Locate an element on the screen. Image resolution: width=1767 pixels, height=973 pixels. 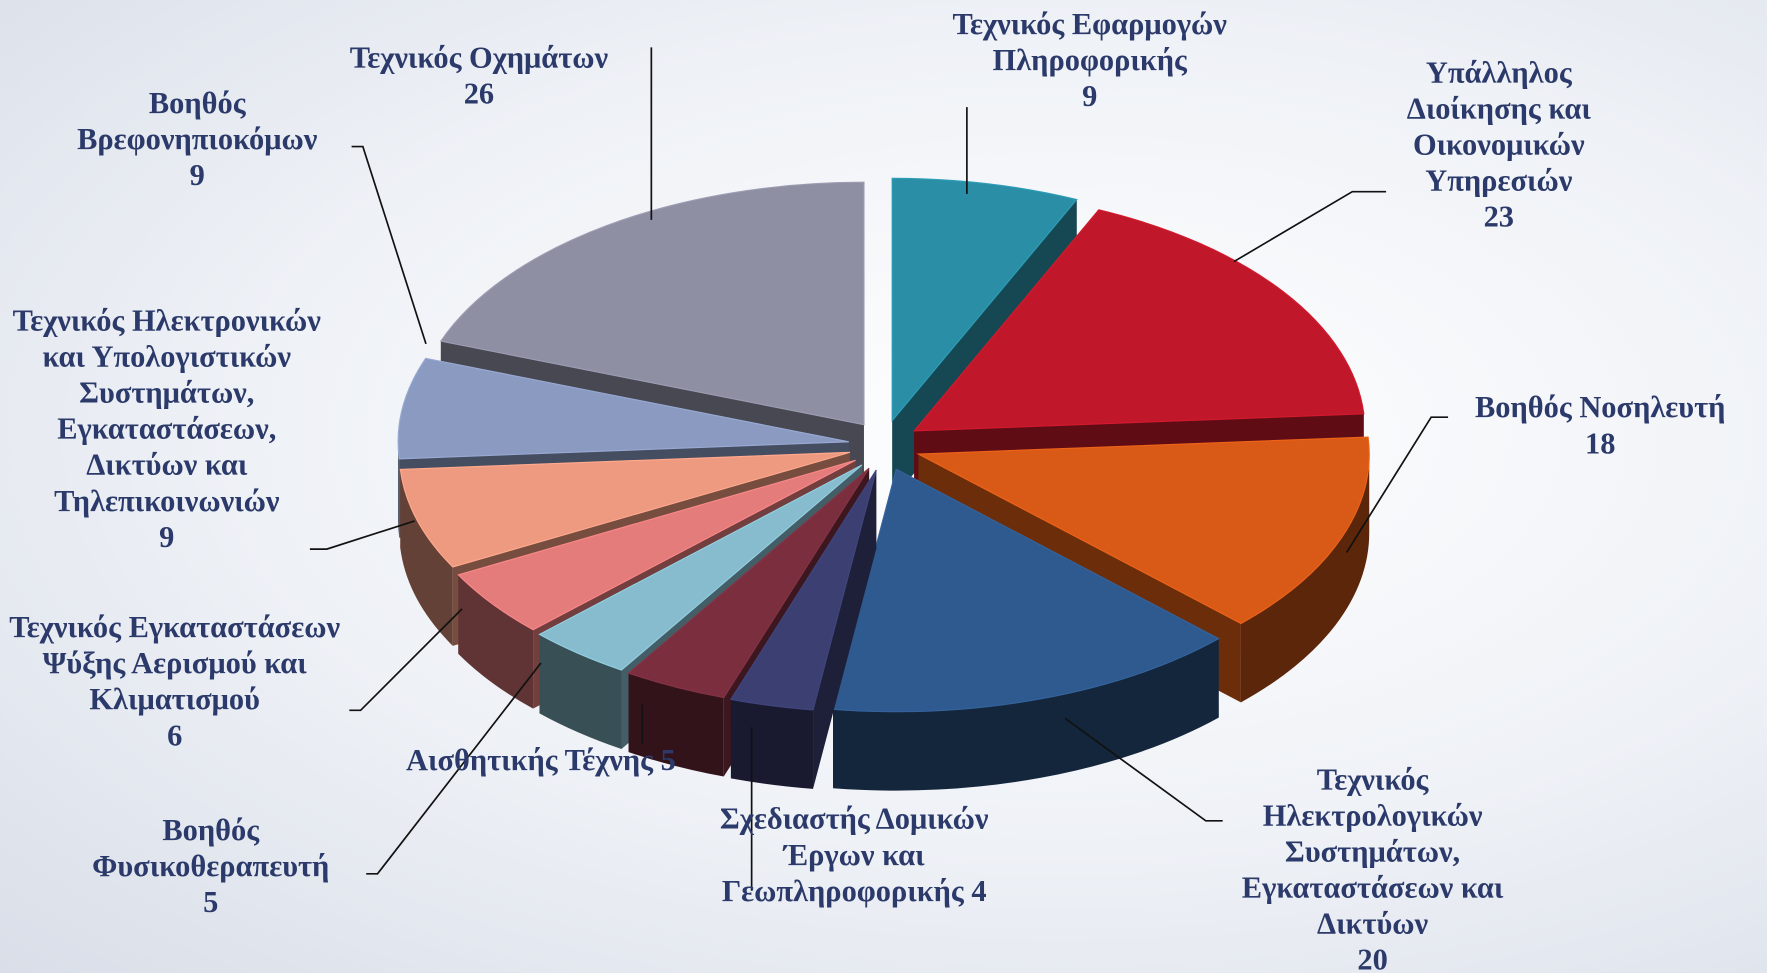
data-label: Τεχνικός Εφαρμογών Πληροφορικής 9 is located at coordinates (1090, 60).